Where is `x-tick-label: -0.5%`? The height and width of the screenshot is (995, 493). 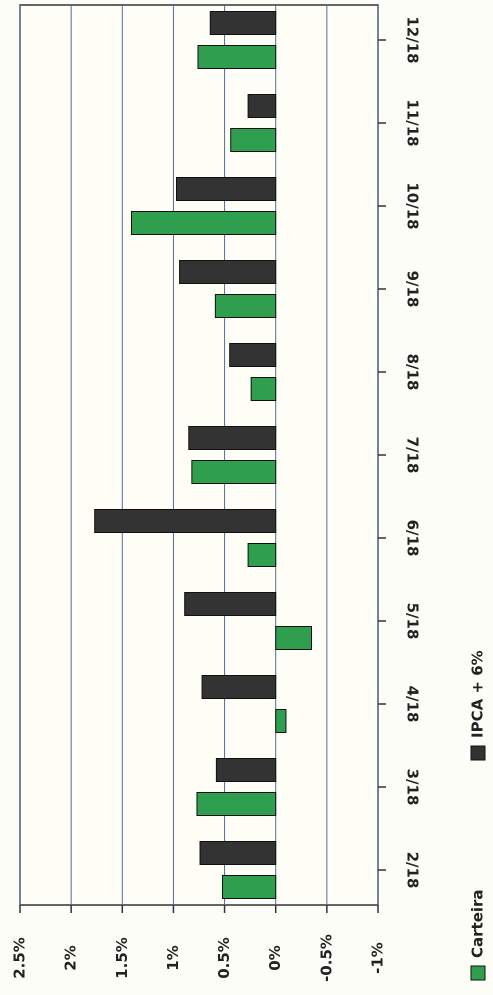
x-tick-label: -0.5% is located at coordinates (326, 958).